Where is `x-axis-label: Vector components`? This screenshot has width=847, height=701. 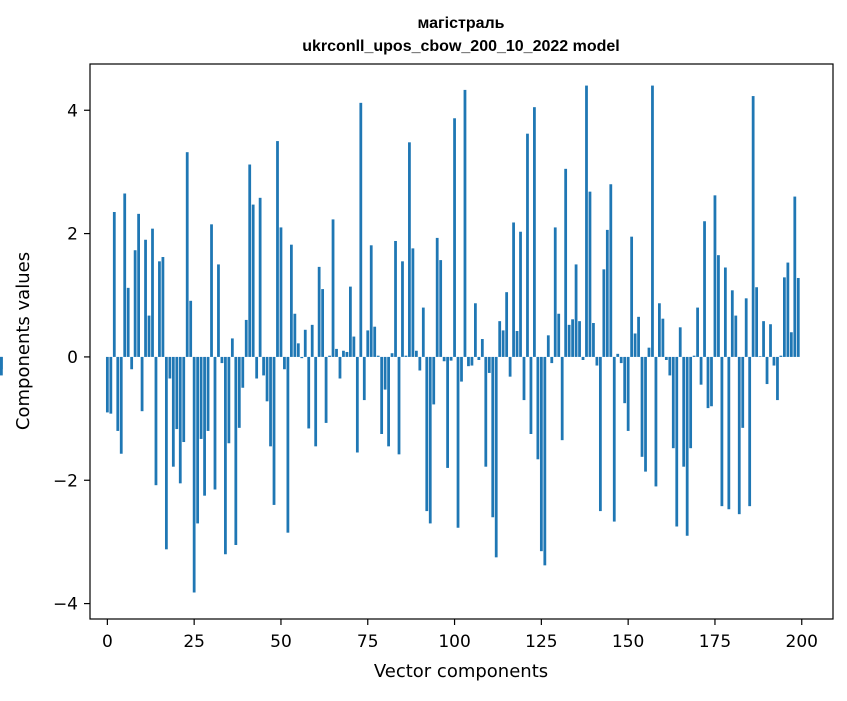
x-axis-label: Vector components is located at coordinates (461, 671).